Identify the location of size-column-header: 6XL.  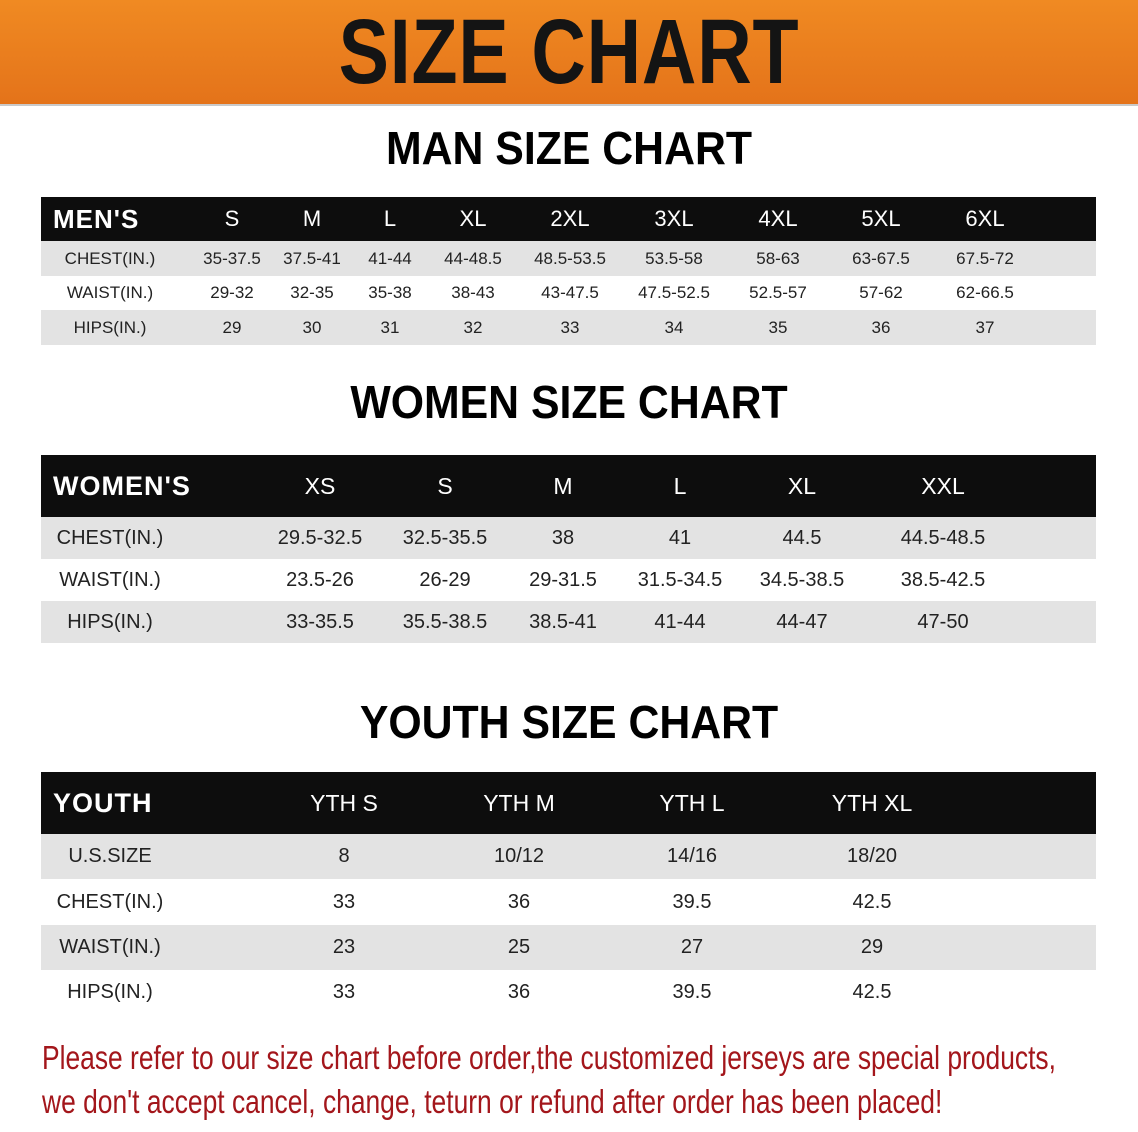
(985, 218).